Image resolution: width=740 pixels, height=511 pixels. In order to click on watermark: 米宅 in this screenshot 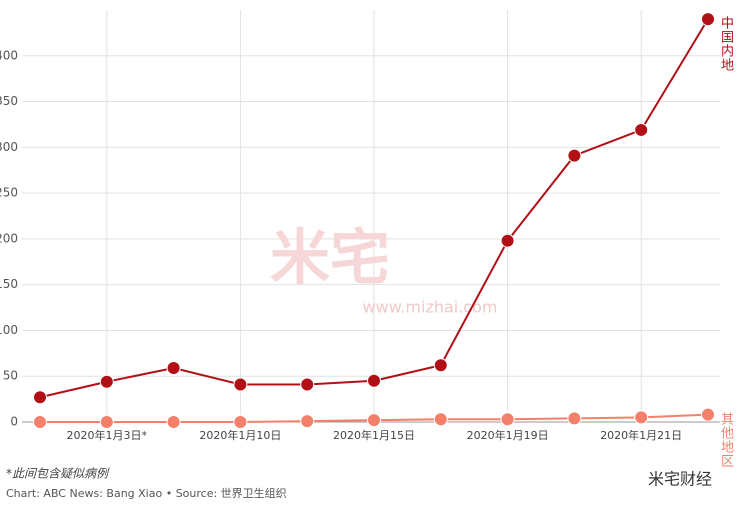, I will do `click(330, 259)`.